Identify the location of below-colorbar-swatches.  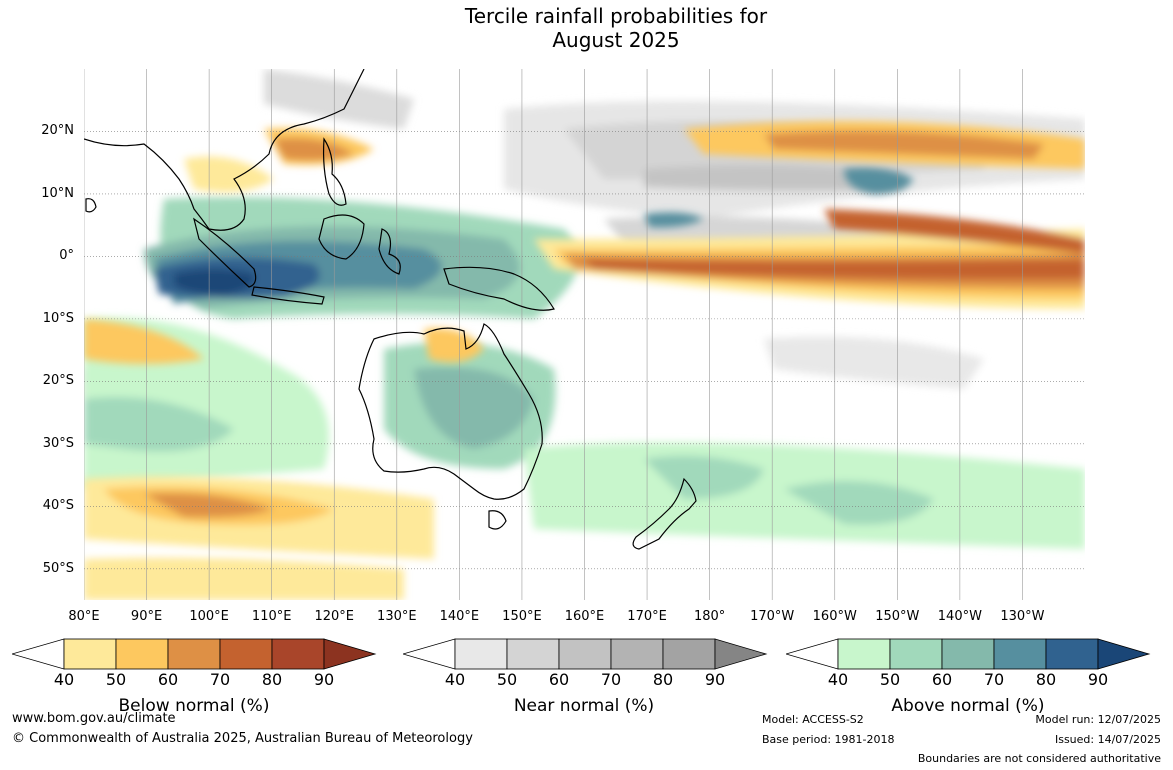
(194, 654).